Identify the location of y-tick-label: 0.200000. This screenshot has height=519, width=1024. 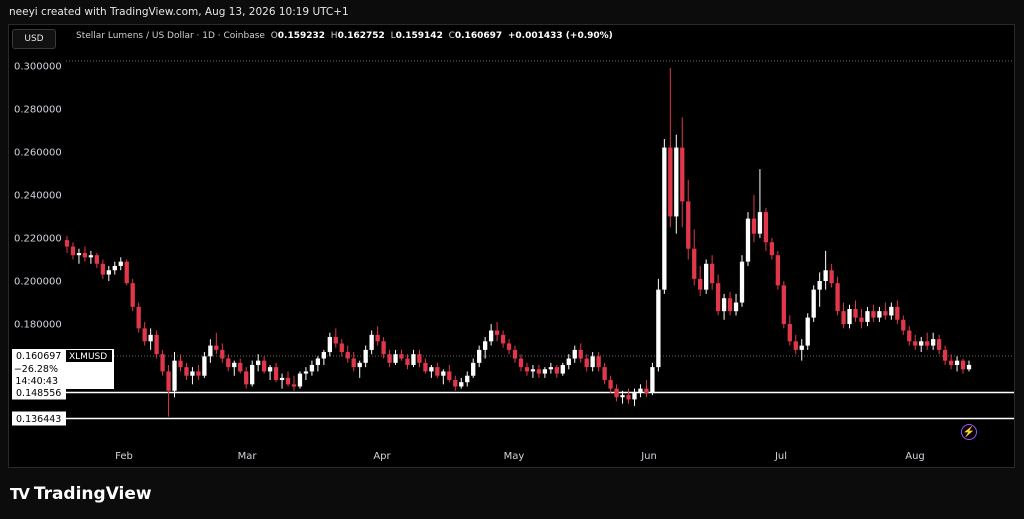
(38, 282).